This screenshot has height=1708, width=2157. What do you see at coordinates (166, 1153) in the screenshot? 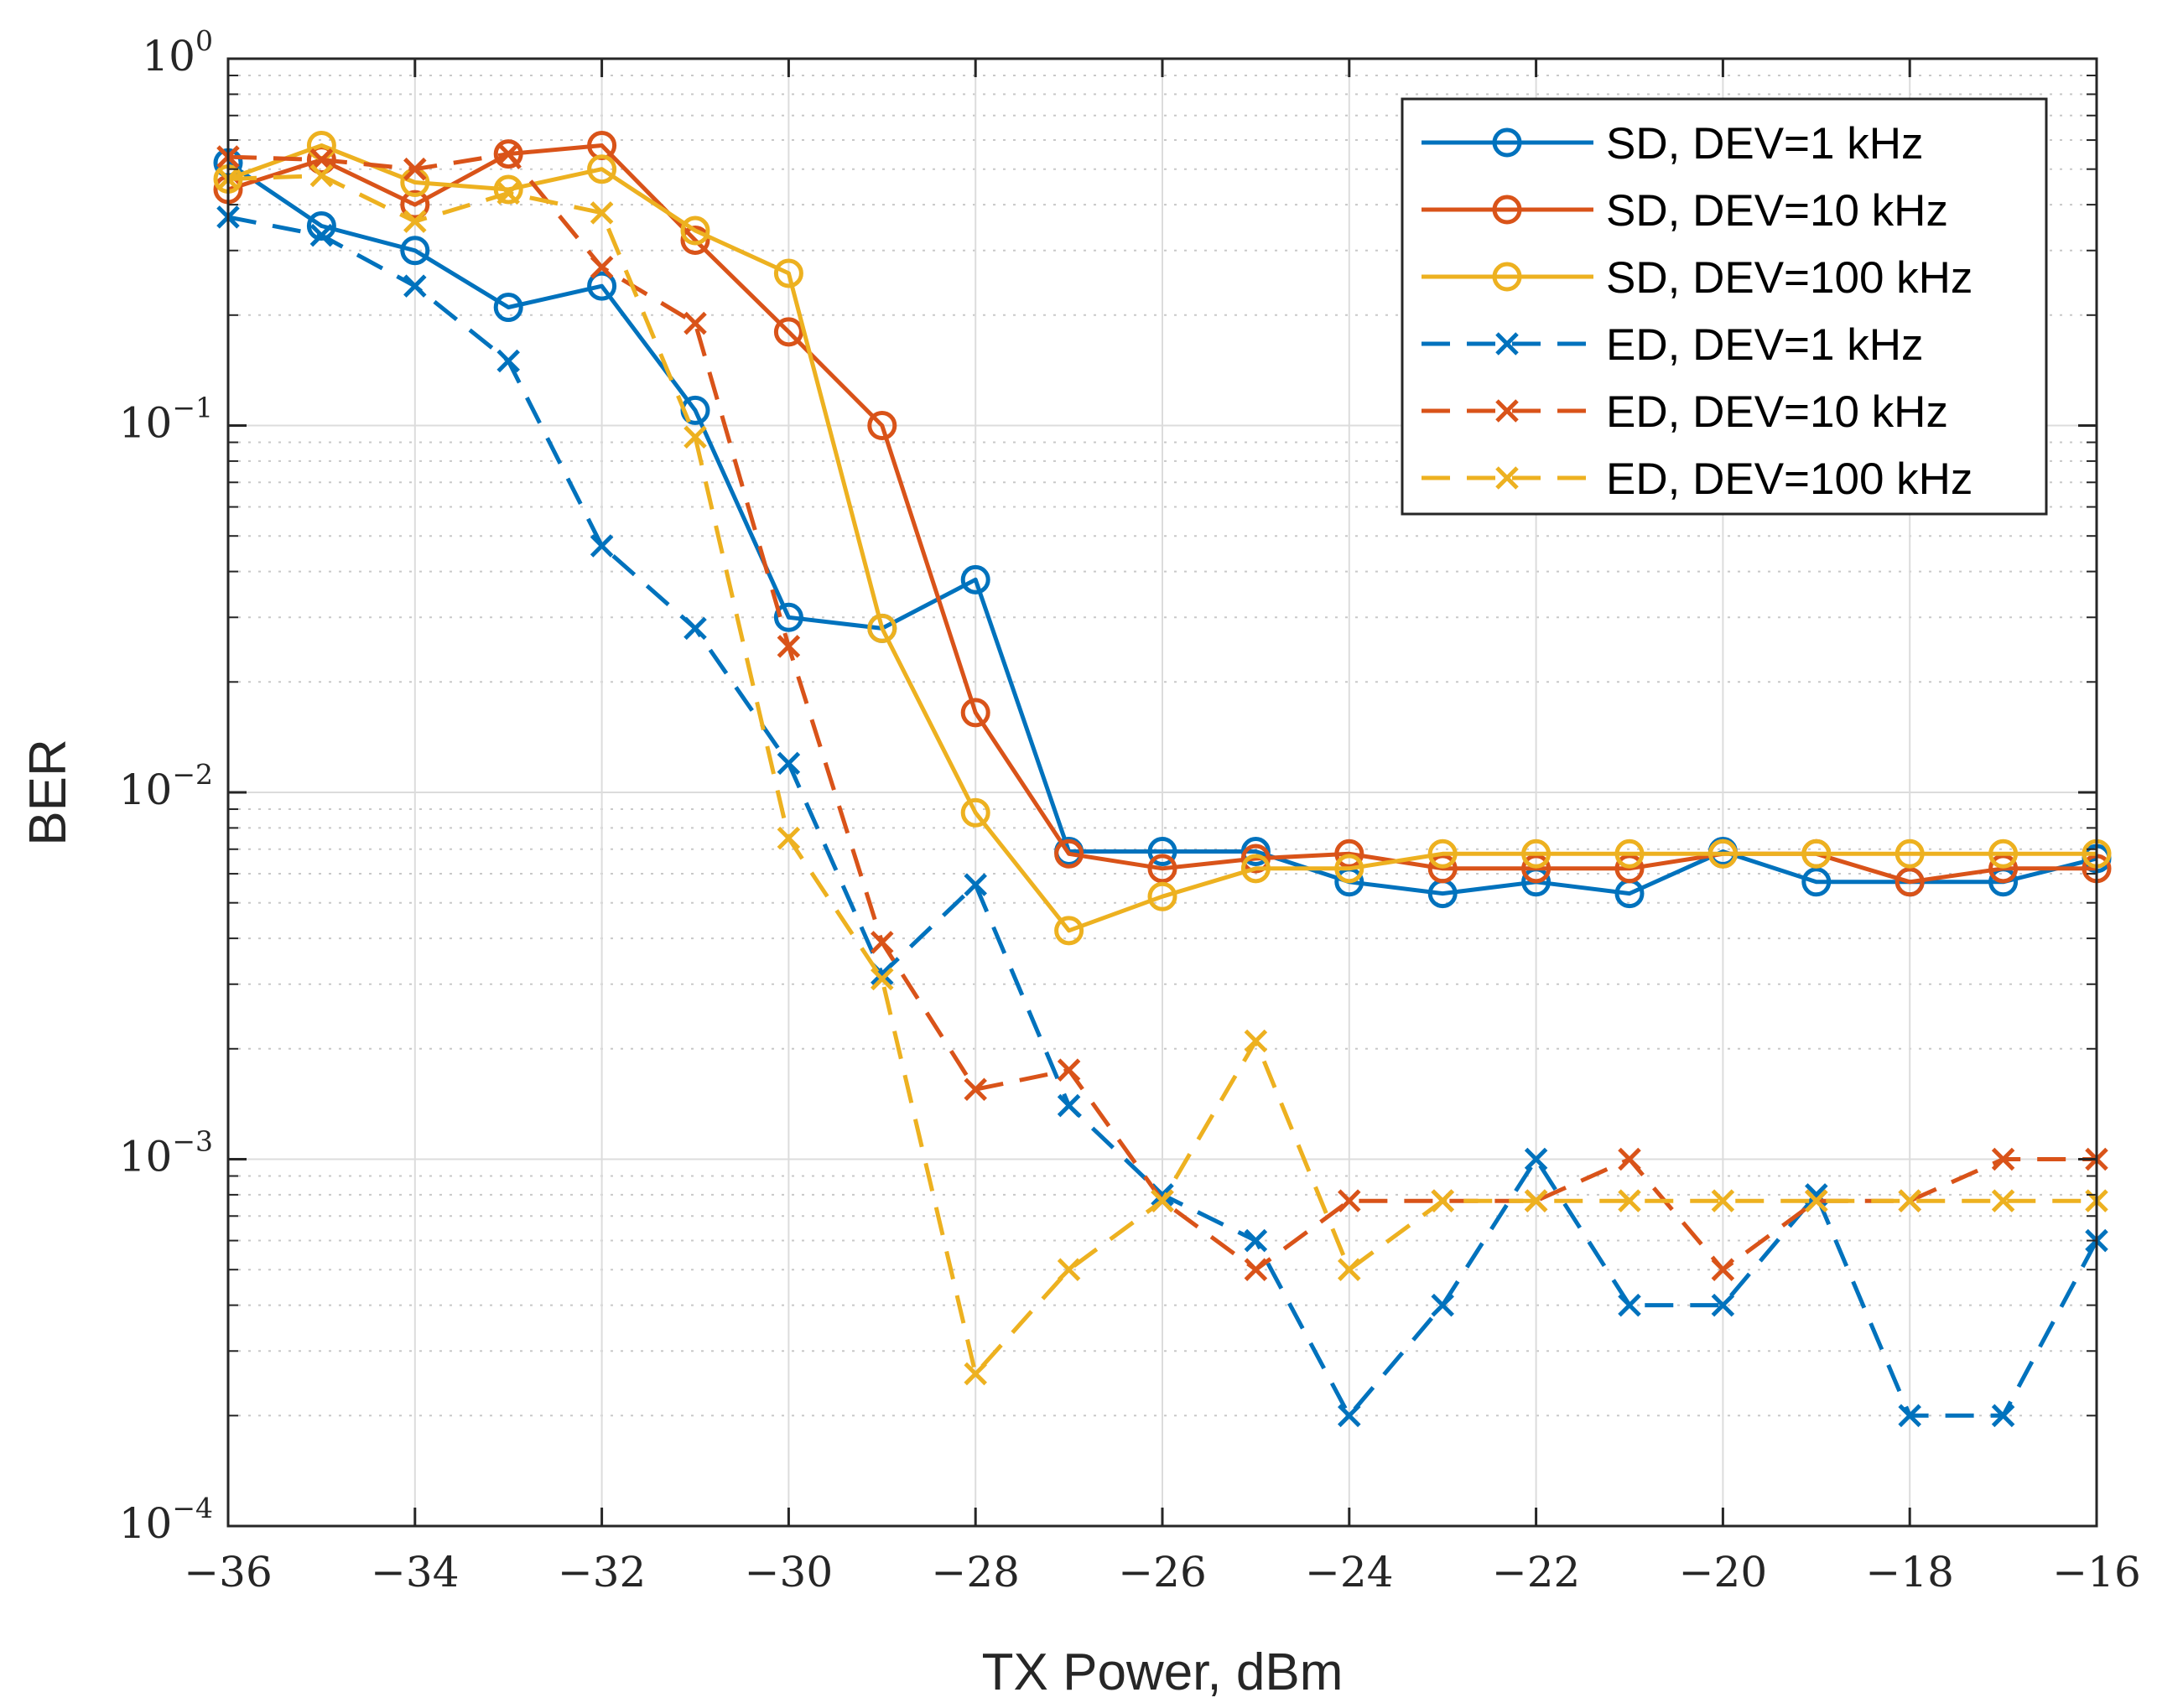
I see `y-tick-label: 10⁻³` at bounding box center [166, 1153].